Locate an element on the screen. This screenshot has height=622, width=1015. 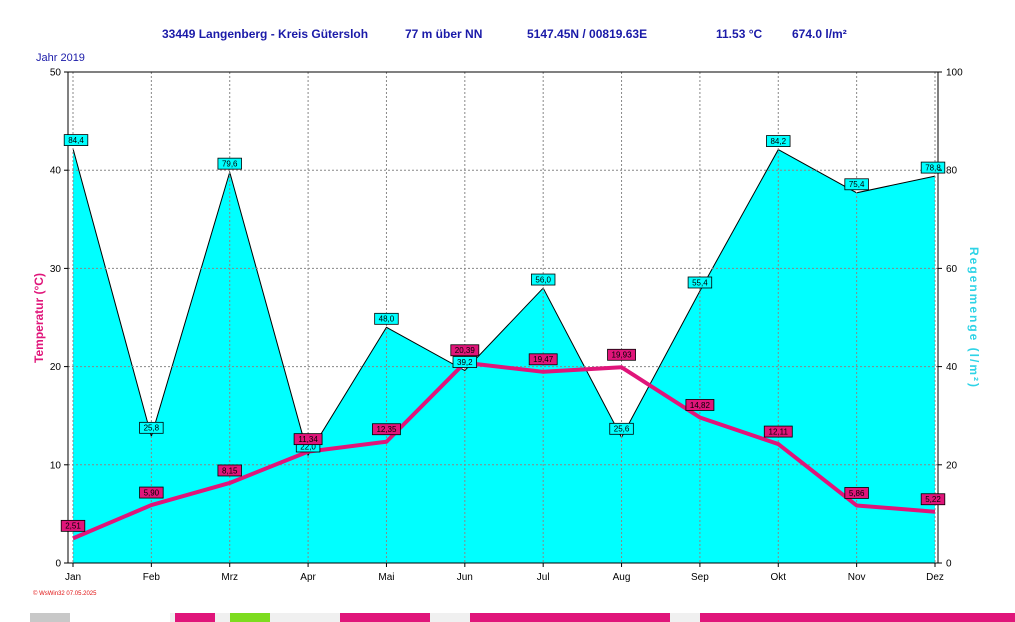
rain-data-label: 48,0 is located at coordinates (386, 318).